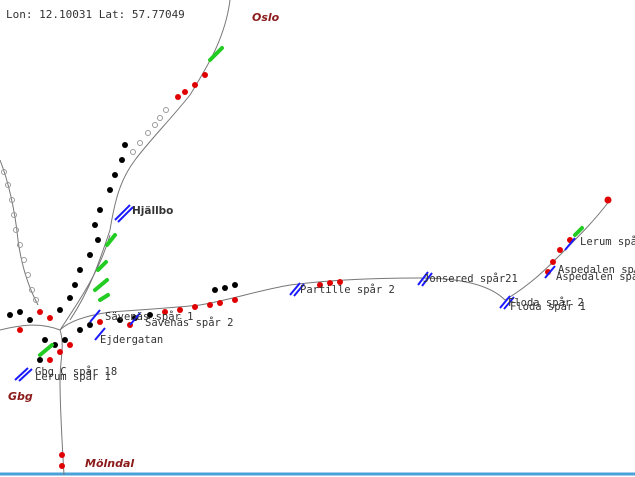 The image size is (635, 477). What do you see at coordinates (548, 306) in the screenshot?
I see `station-label-floda-1: Floda spår 1` at bounding box center [548, 306].